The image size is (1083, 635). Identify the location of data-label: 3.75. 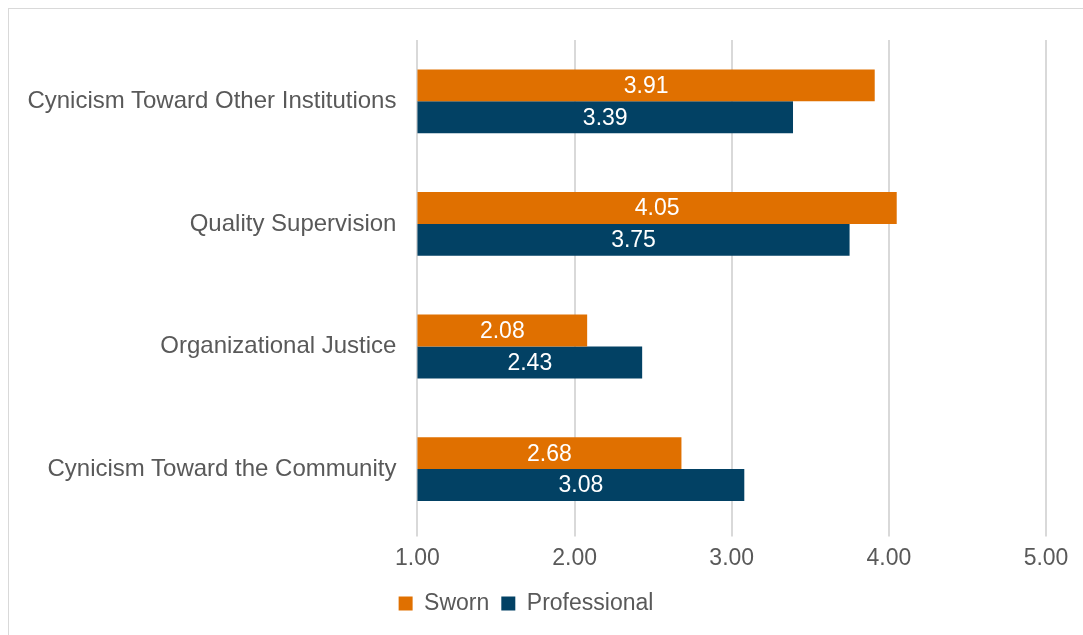
(633, 239).